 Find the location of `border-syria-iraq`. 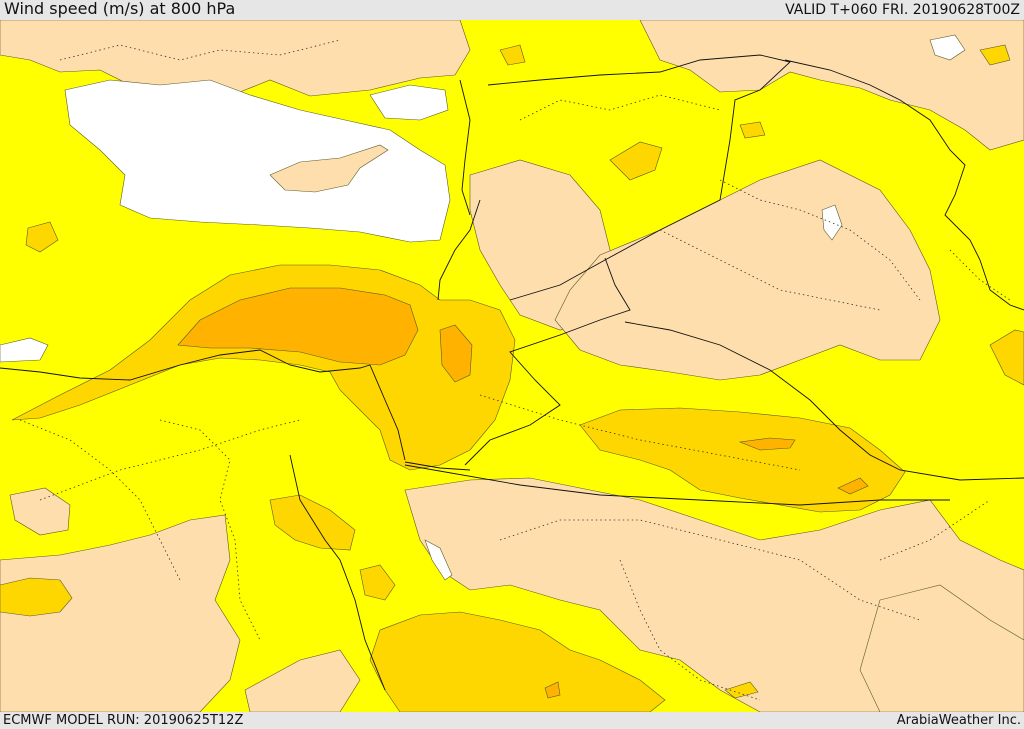

border-syria-iraq is located at coordinates (639, 177).